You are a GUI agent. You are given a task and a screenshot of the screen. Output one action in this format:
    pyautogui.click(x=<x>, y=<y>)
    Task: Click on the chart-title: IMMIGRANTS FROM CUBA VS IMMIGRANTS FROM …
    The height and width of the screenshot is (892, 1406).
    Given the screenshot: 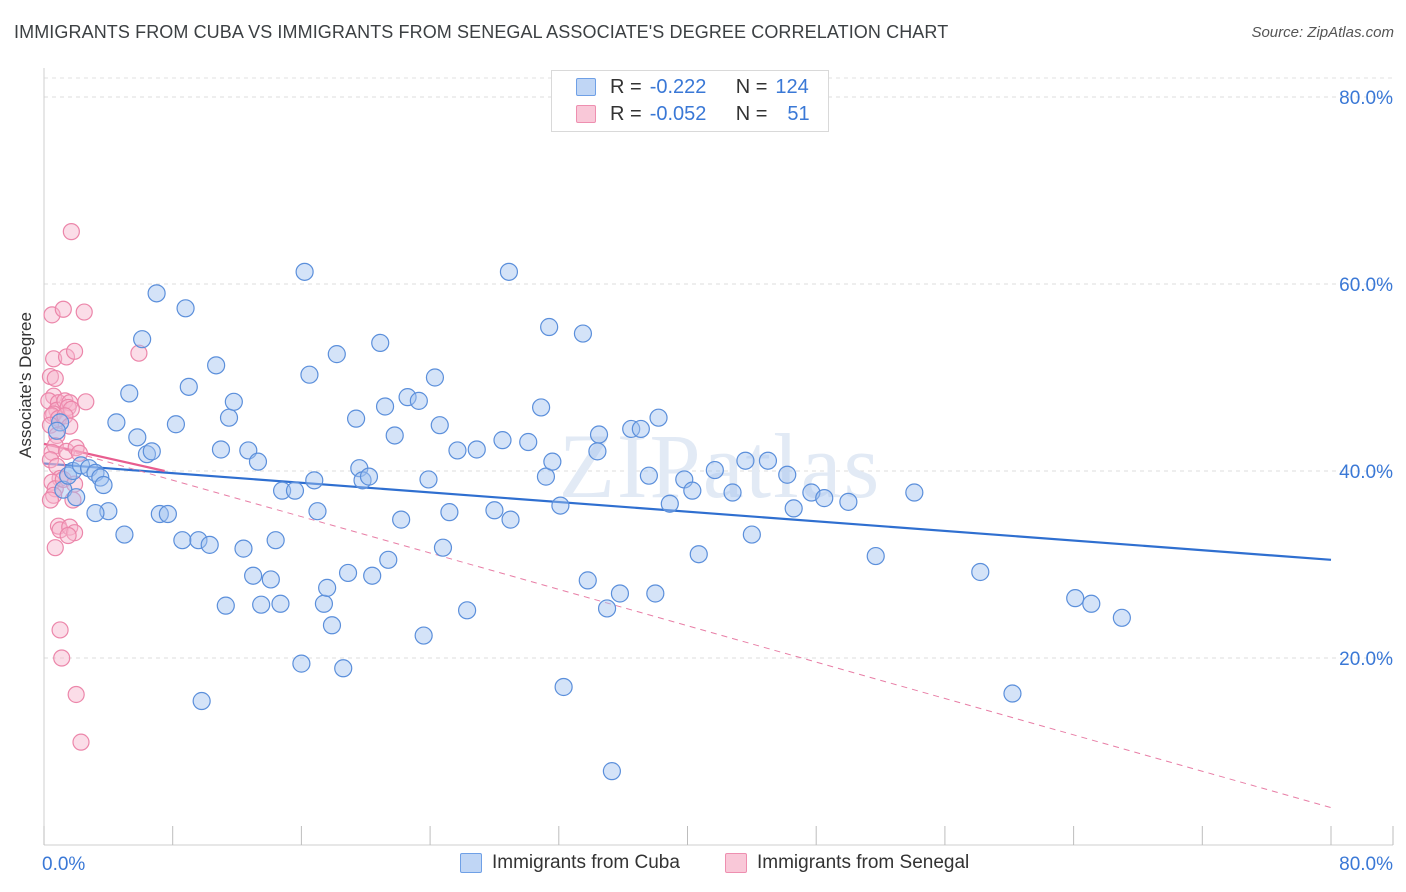 What is the action you would take?
    pyautogui.click(x=481, y=32)
    